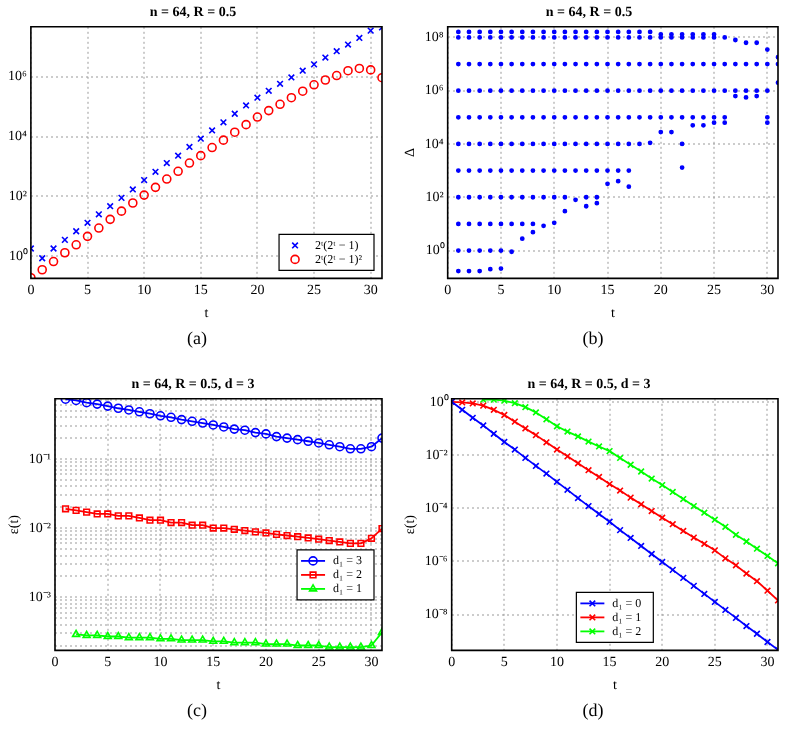 The image size is (790, 742). I want to click on text: (b), so click(593, 338).